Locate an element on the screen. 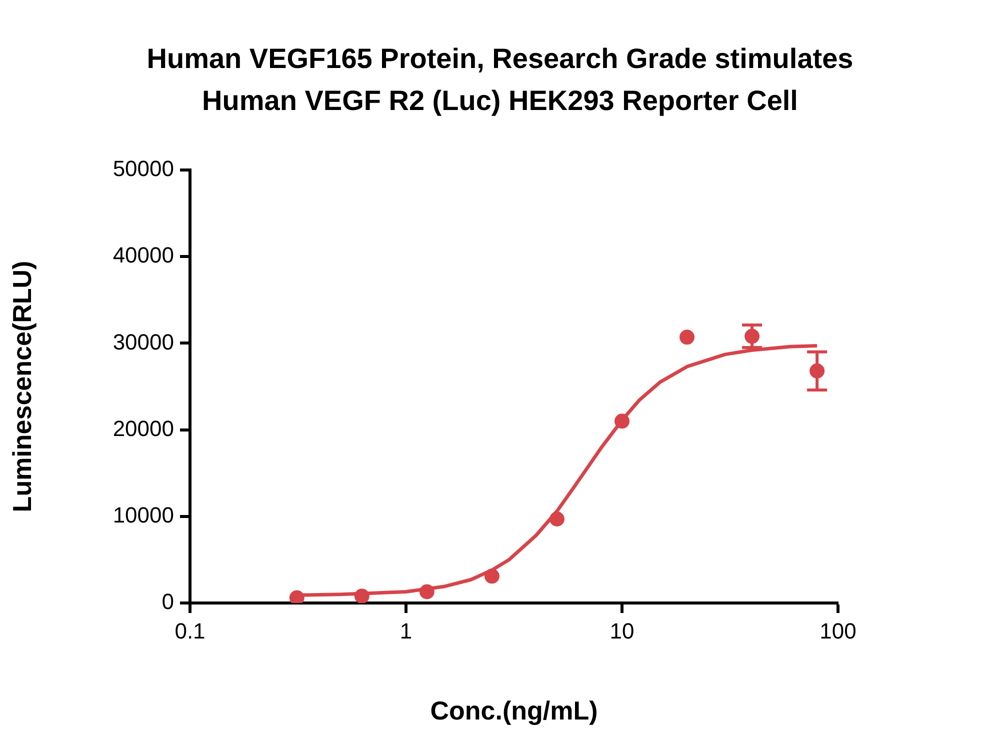  y-tick-label: 20000 is located at coordinates (143, 428).